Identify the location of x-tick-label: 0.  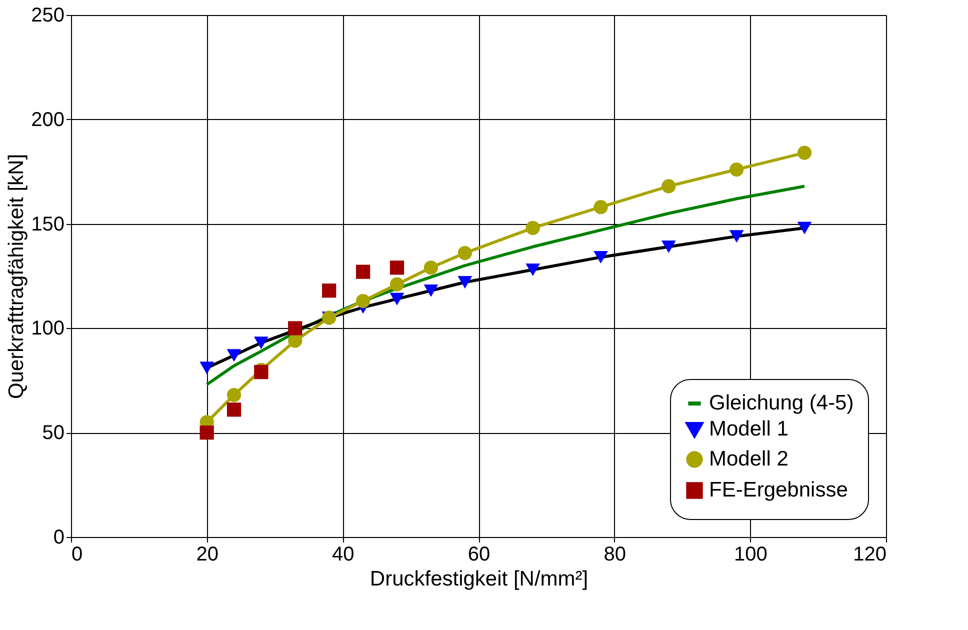
(77, 555).